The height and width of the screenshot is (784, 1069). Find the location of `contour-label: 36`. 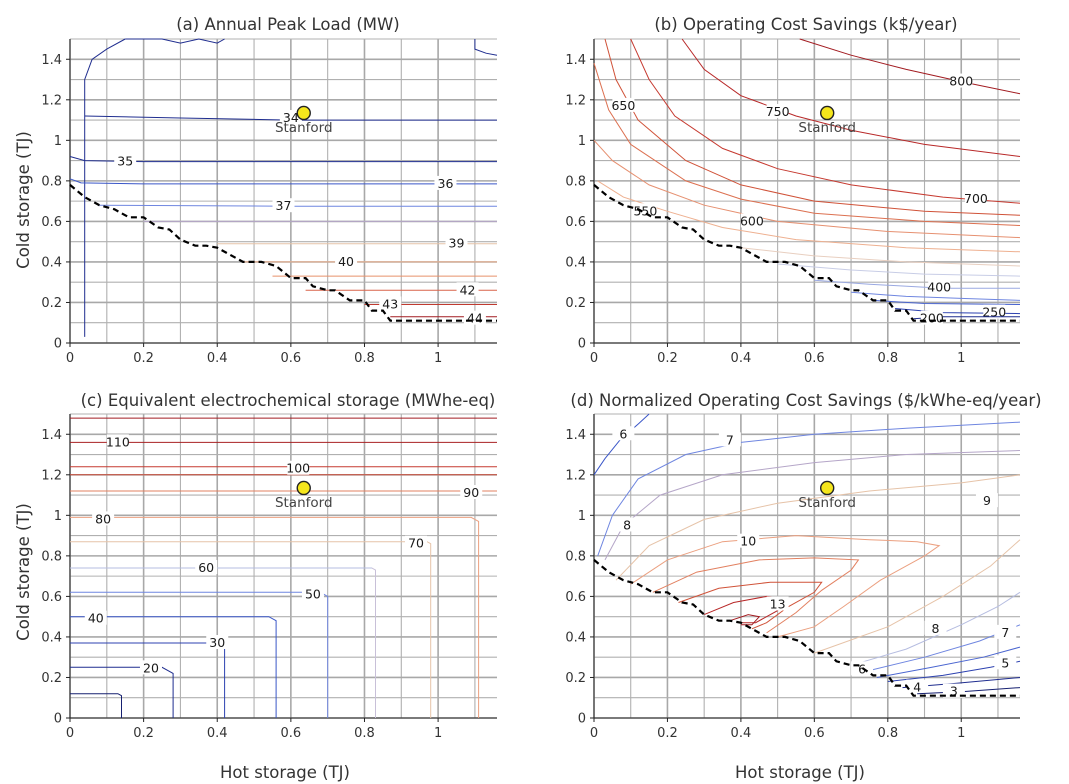

contour-label: 36 is located at coordinates (446, 183).